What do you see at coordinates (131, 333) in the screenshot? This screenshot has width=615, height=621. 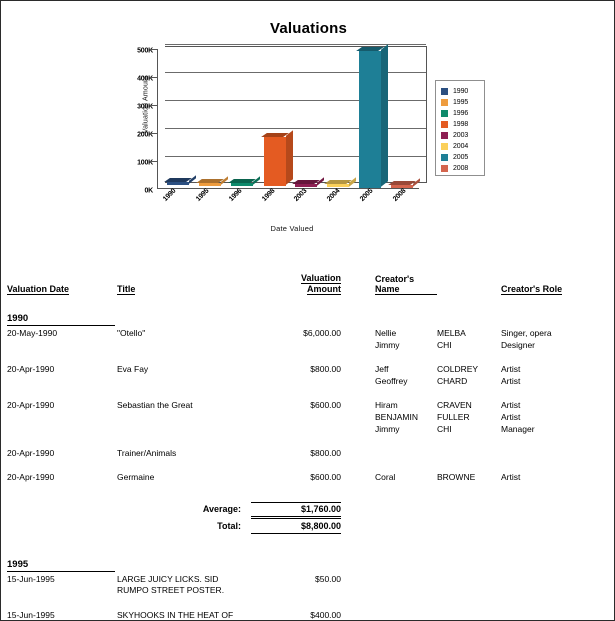 I see `table-cell-title: "Otello"` at bounding box center [131, 333].